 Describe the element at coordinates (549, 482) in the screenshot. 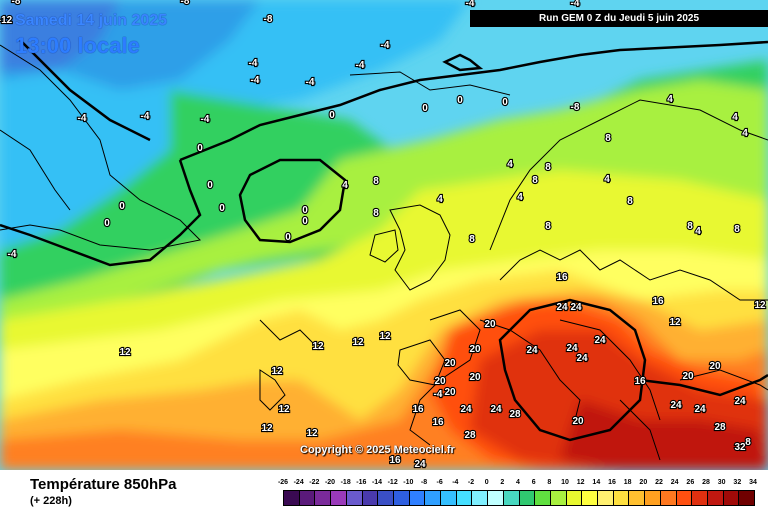

I see `color-scale-tick-label: 8` at that location.